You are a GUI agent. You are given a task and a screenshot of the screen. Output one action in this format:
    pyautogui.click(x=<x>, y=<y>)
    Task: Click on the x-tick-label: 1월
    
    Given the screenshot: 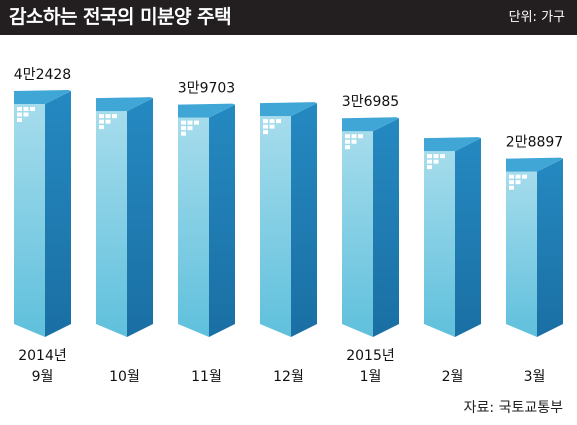 What is the action you would take?
    pyautogui.click(x=371, y=377)
    